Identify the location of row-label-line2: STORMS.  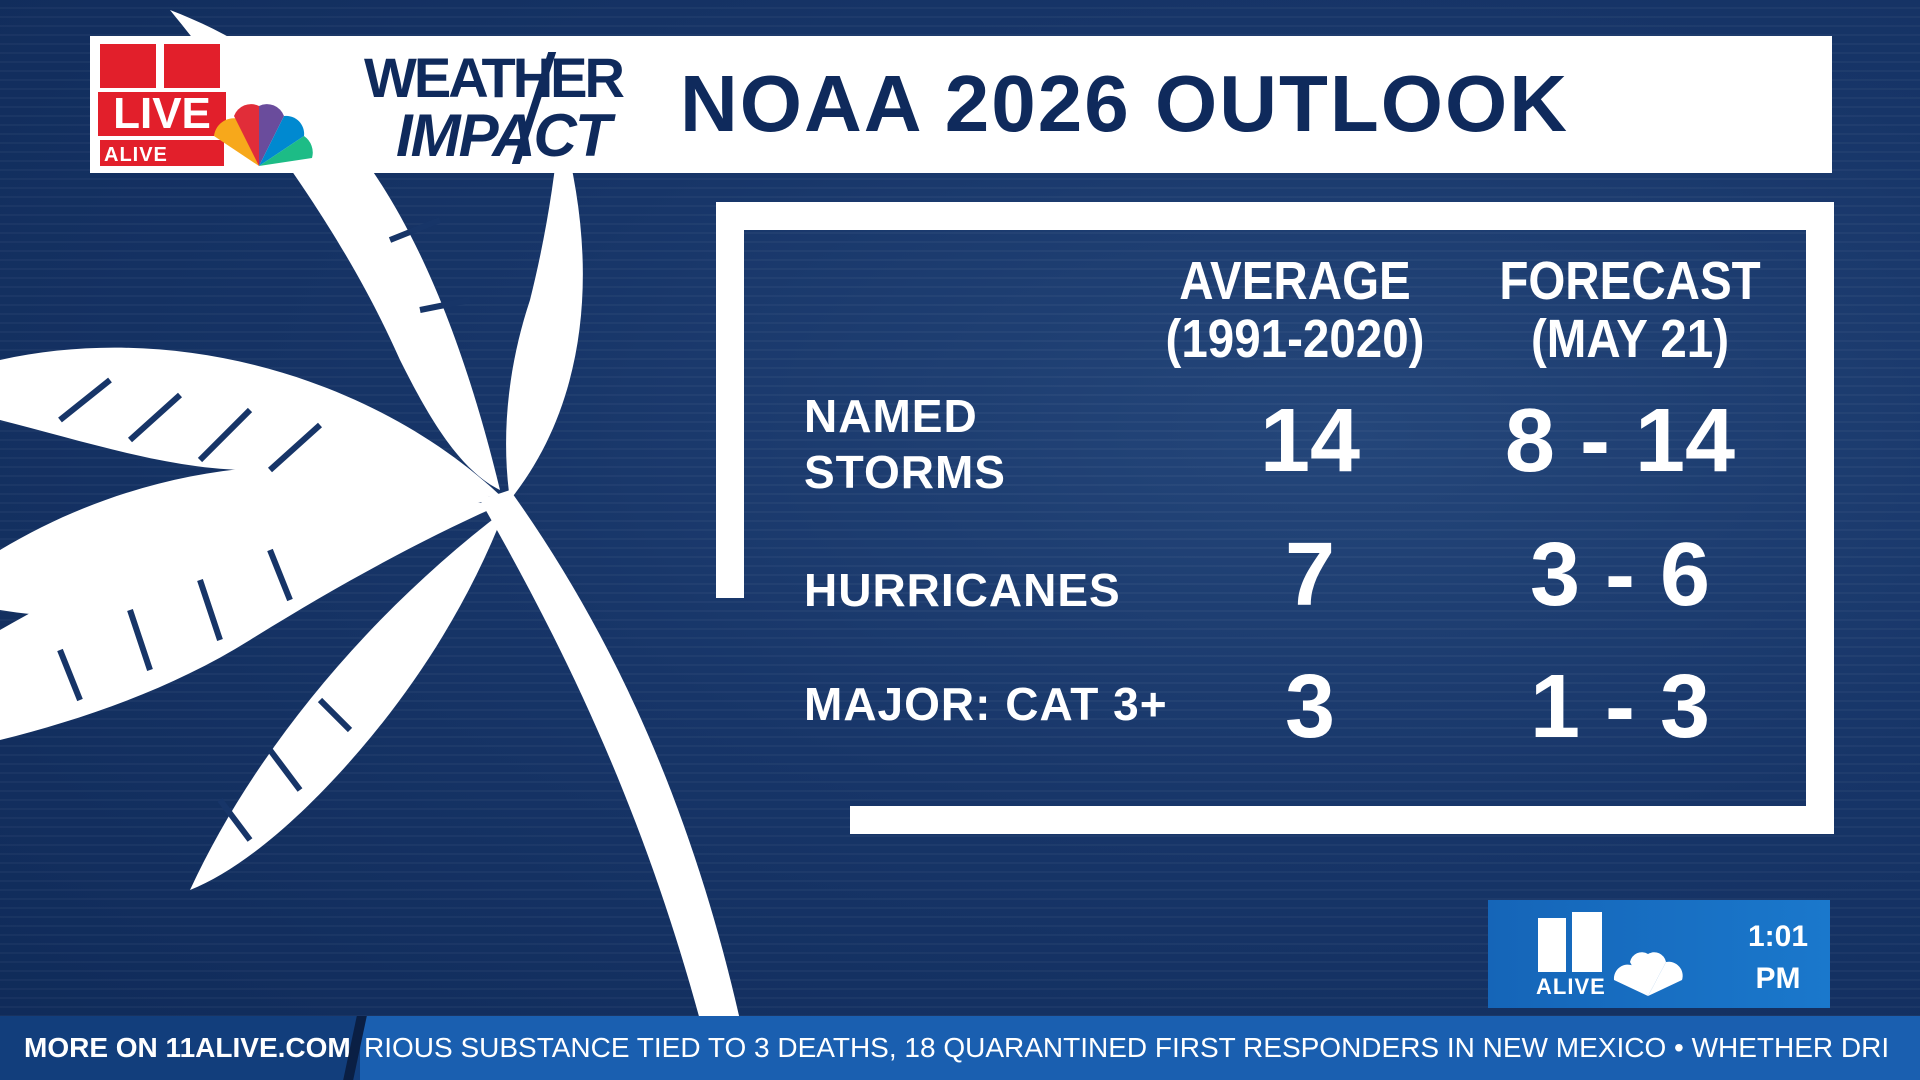
(905, 472).